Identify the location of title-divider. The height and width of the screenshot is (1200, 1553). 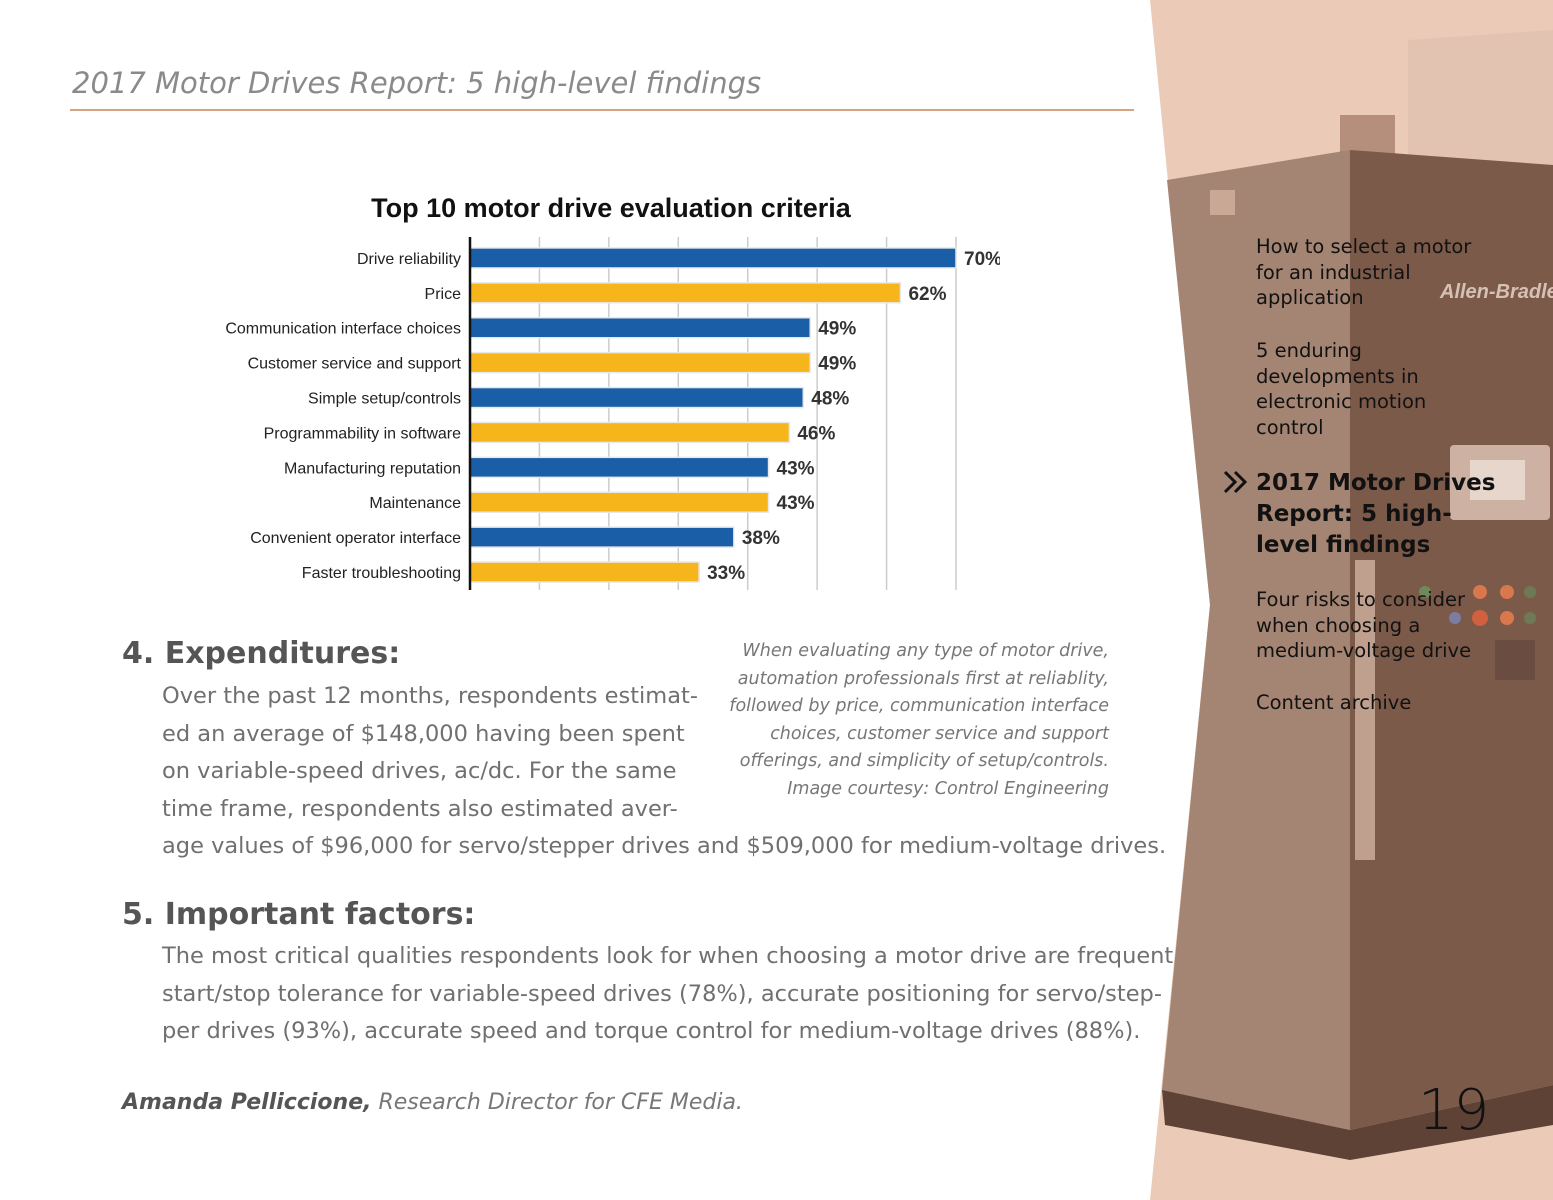
(602, 110).